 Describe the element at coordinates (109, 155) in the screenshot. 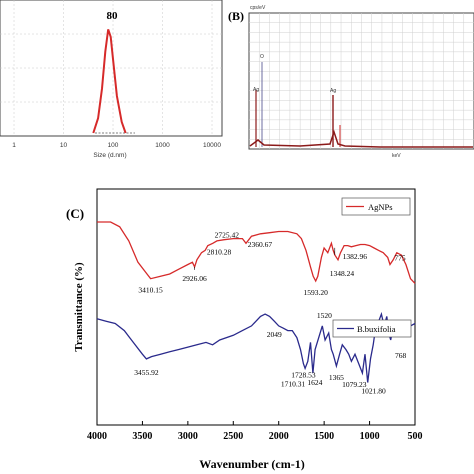

I see `panel-a-x-axis-label: Size (d.nm)` at that location.